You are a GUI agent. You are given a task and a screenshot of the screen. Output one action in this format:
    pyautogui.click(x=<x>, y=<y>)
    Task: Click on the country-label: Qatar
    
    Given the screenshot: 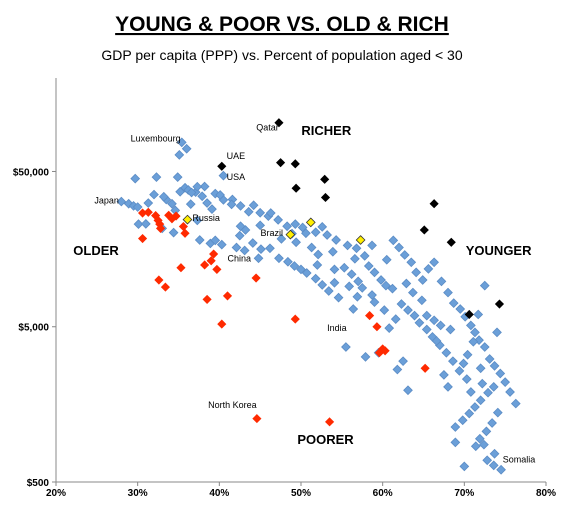 What is the action you would take?
    pyautogui.click(x=267, y=127)
    